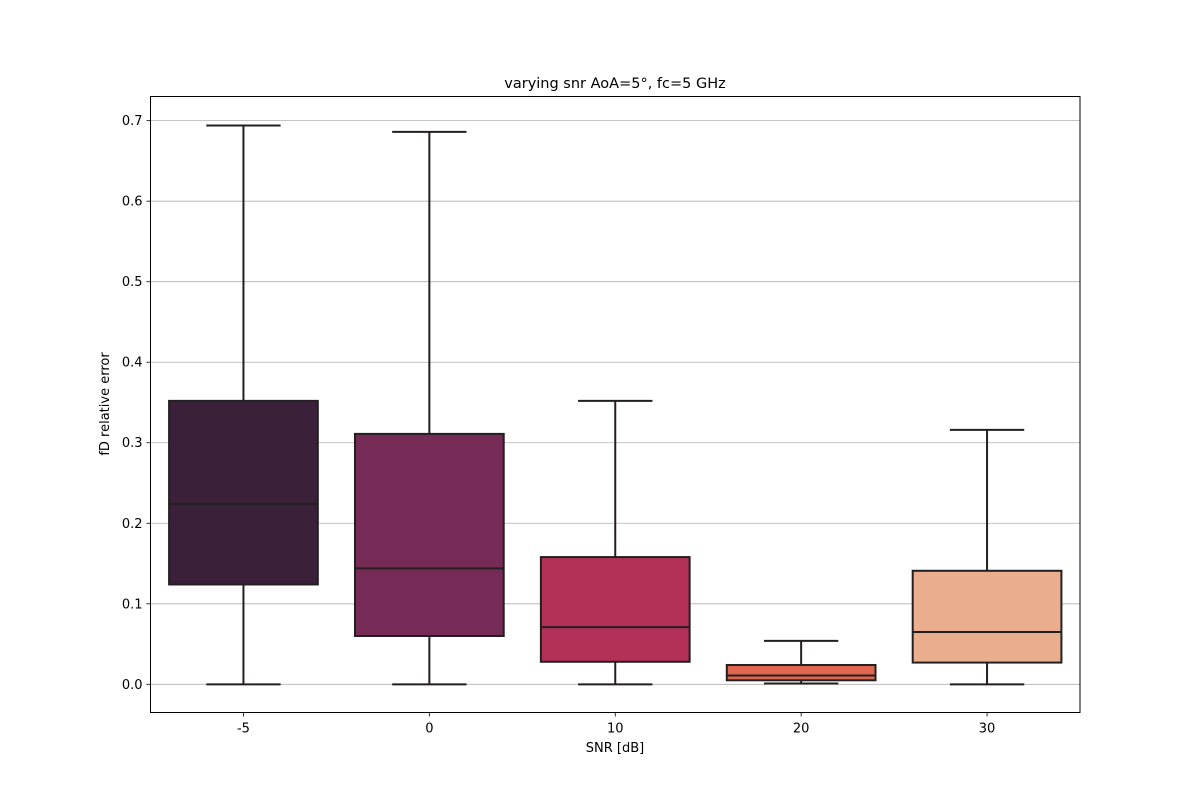 This screenshot has height=800, width=1200. What do you see at coordinates (132, 685) in the screenshot?
I see `y-tick-label: 0.0` at bounding box center [132, 685].